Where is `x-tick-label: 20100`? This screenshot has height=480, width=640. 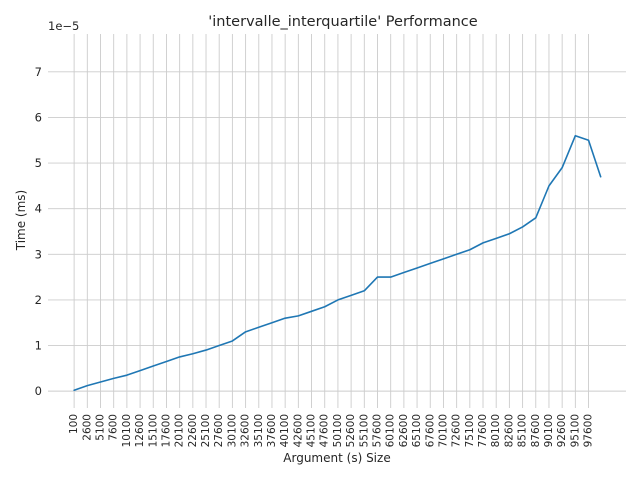 x-tick-label: 20100 is located at coordinates (180, 430).